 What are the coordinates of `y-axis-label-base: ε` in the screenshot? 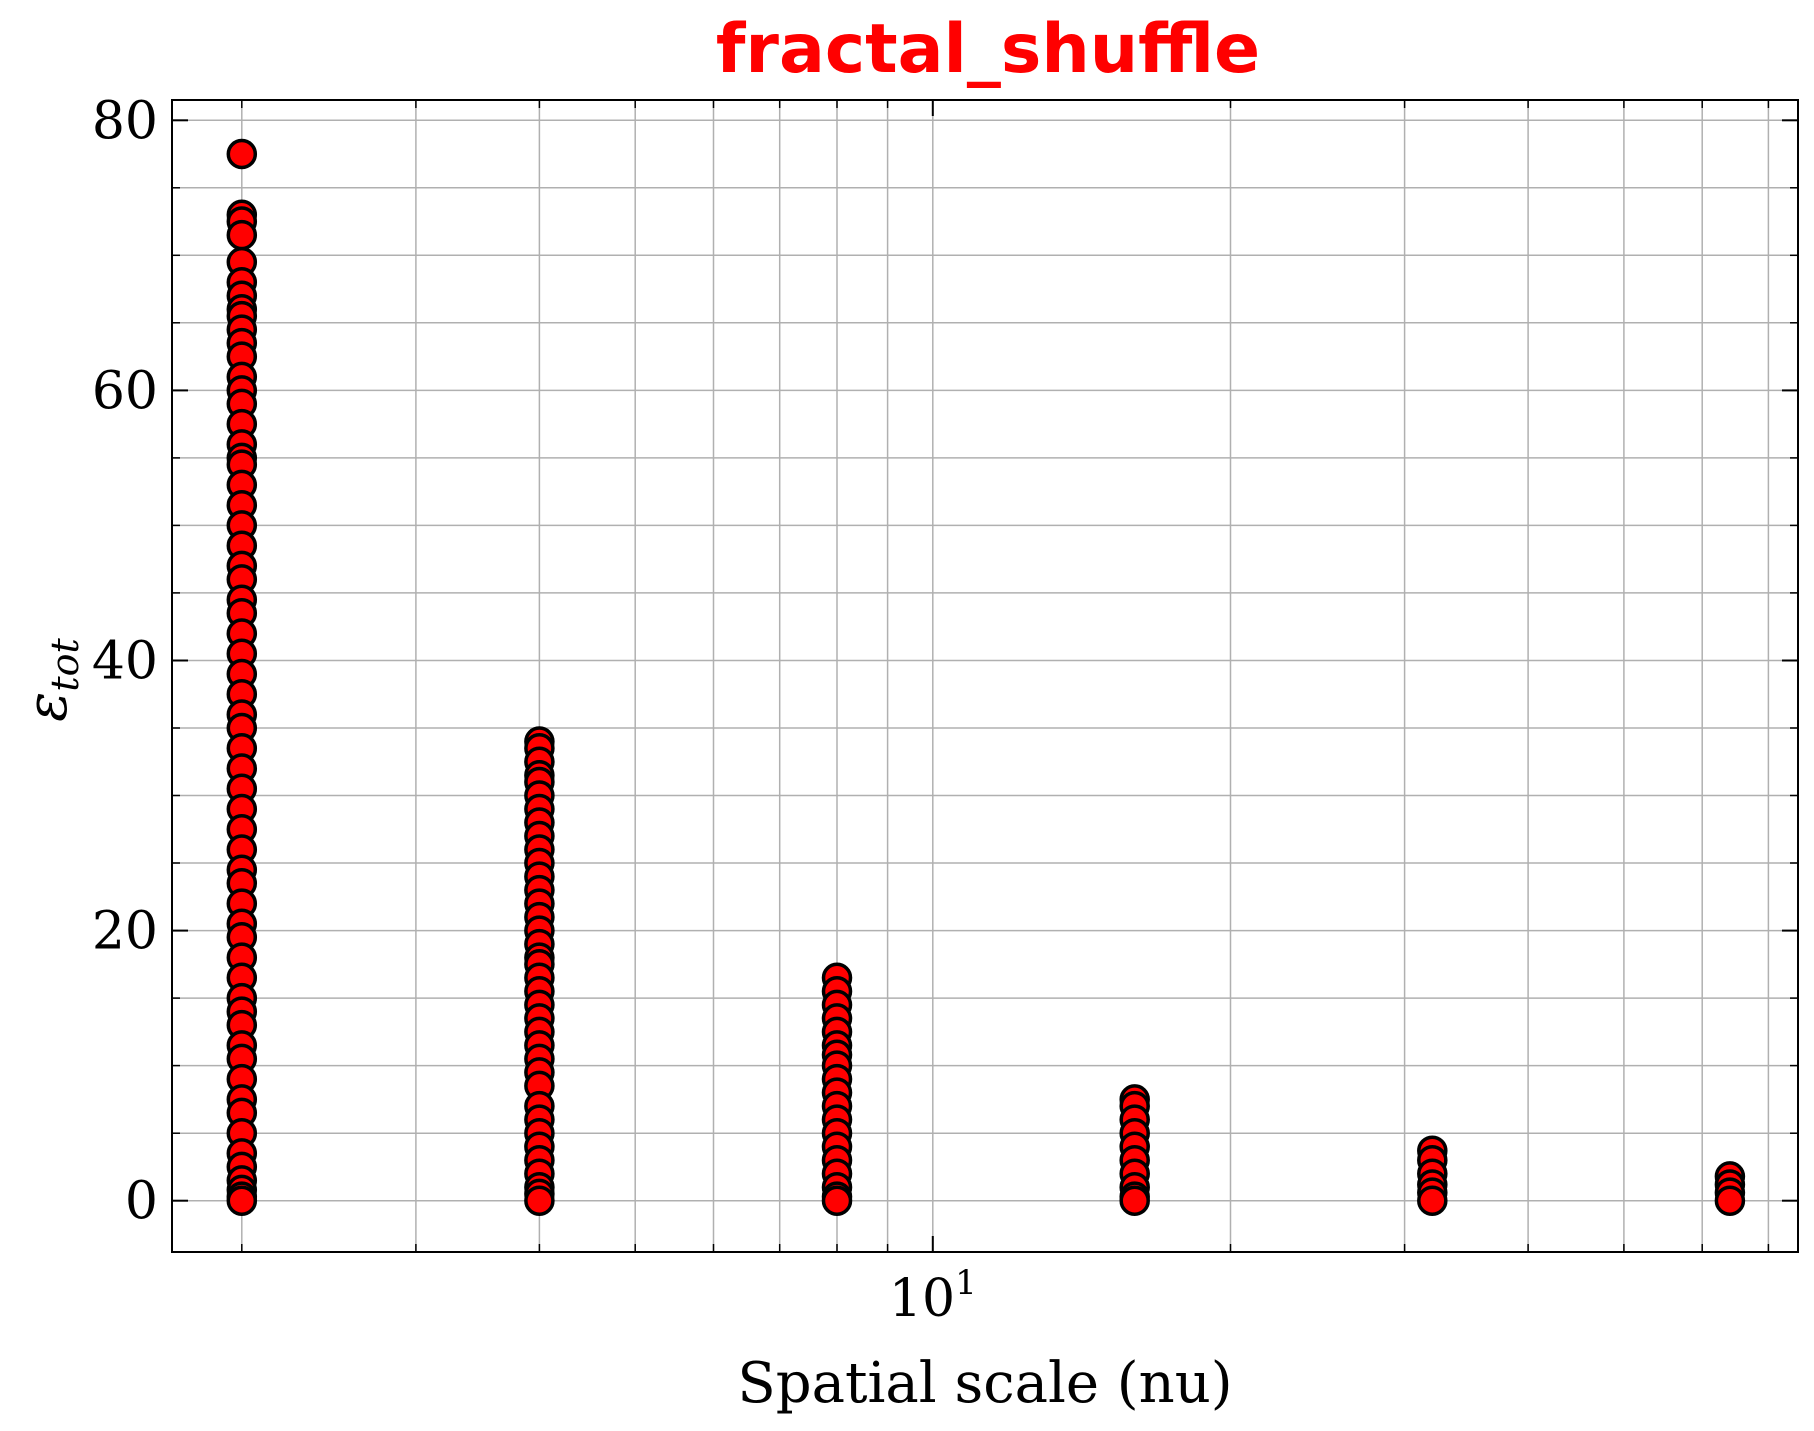 It's located at (47, 707).